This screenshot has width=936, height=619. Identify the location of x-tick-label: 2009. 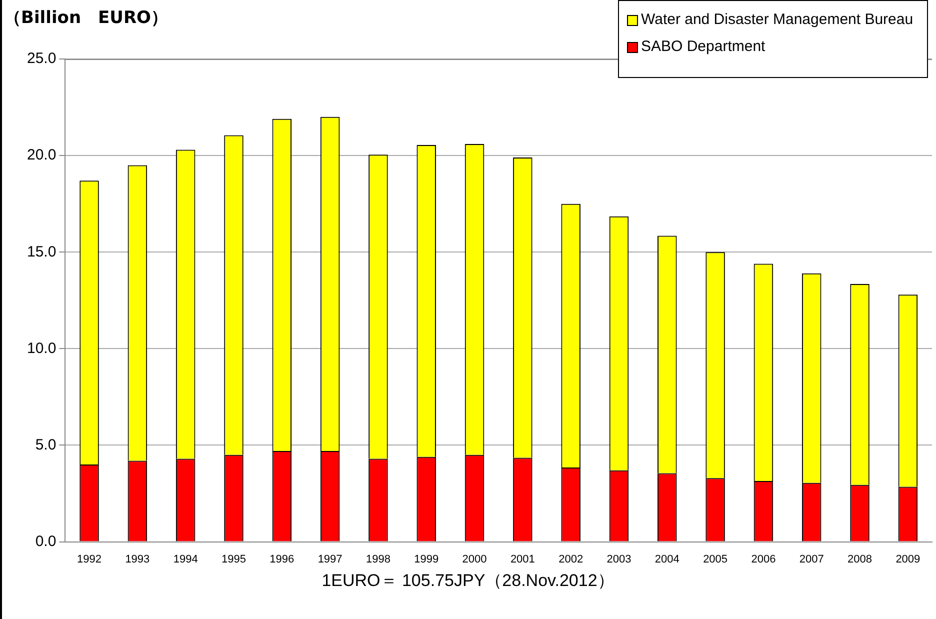
(908, 559).